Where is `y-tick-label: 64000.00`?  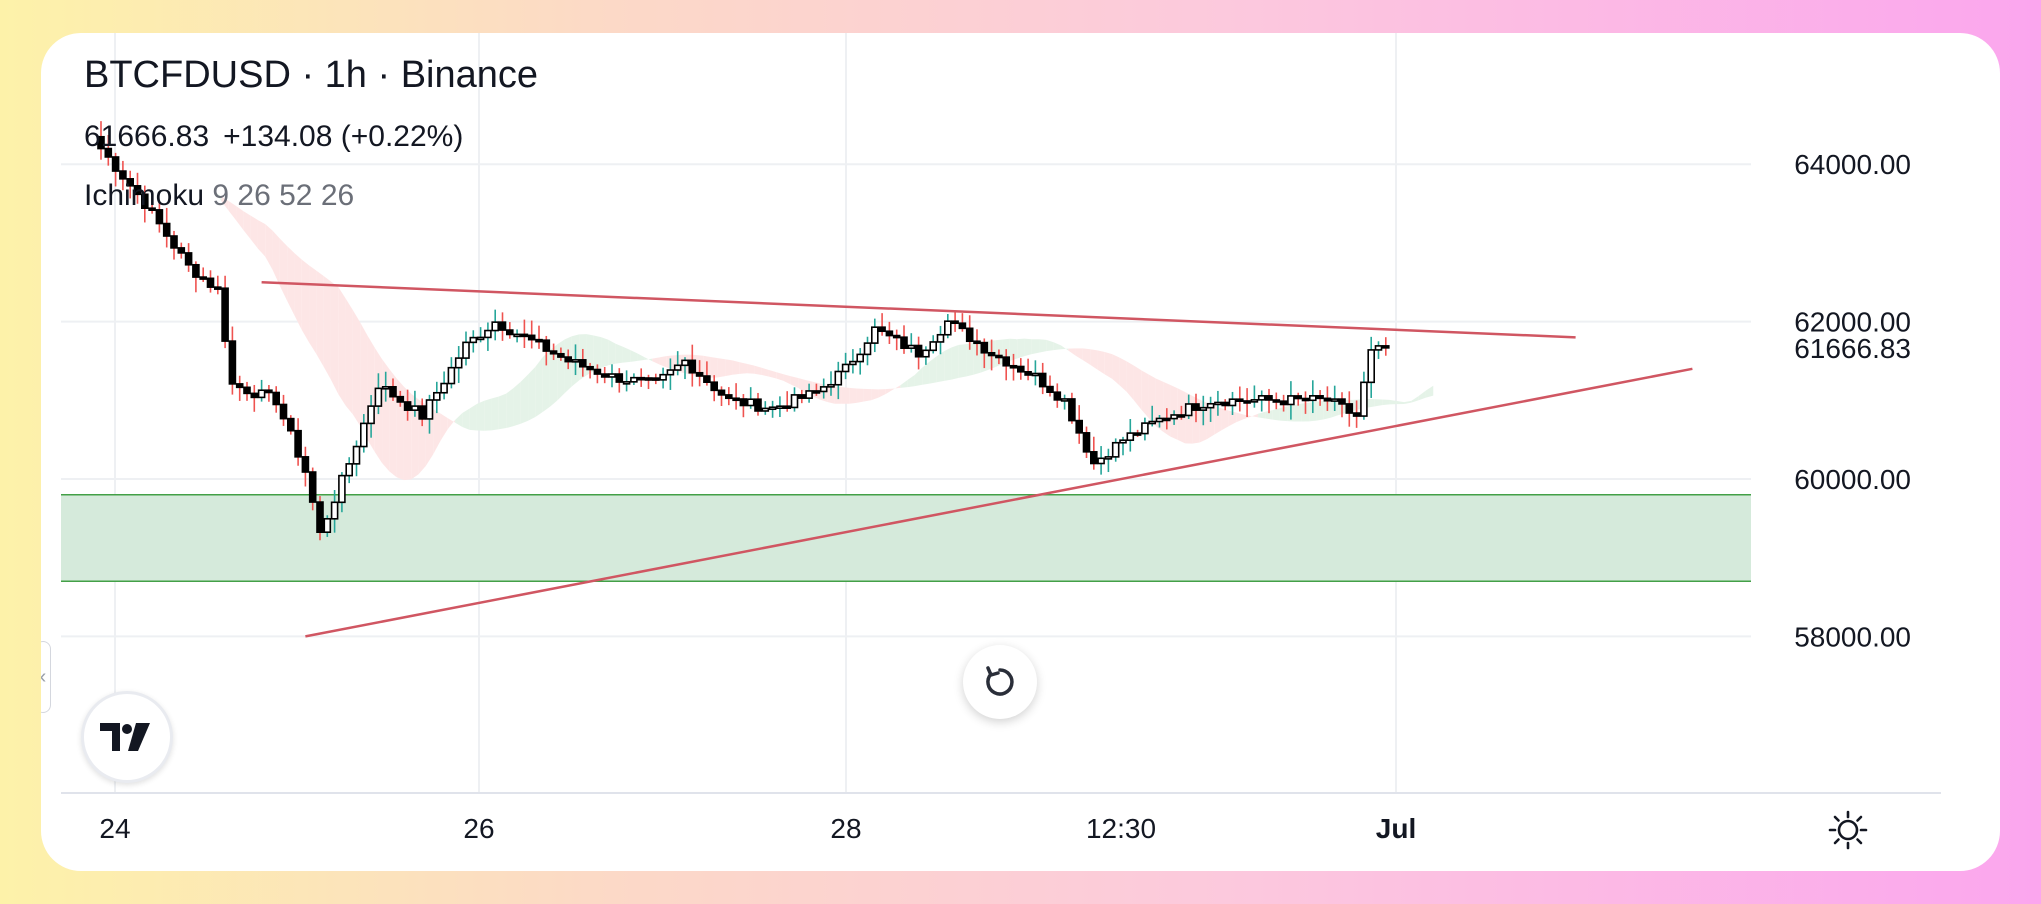 y-tick-label: 64000.00 is located at coordinates (1852, 164).